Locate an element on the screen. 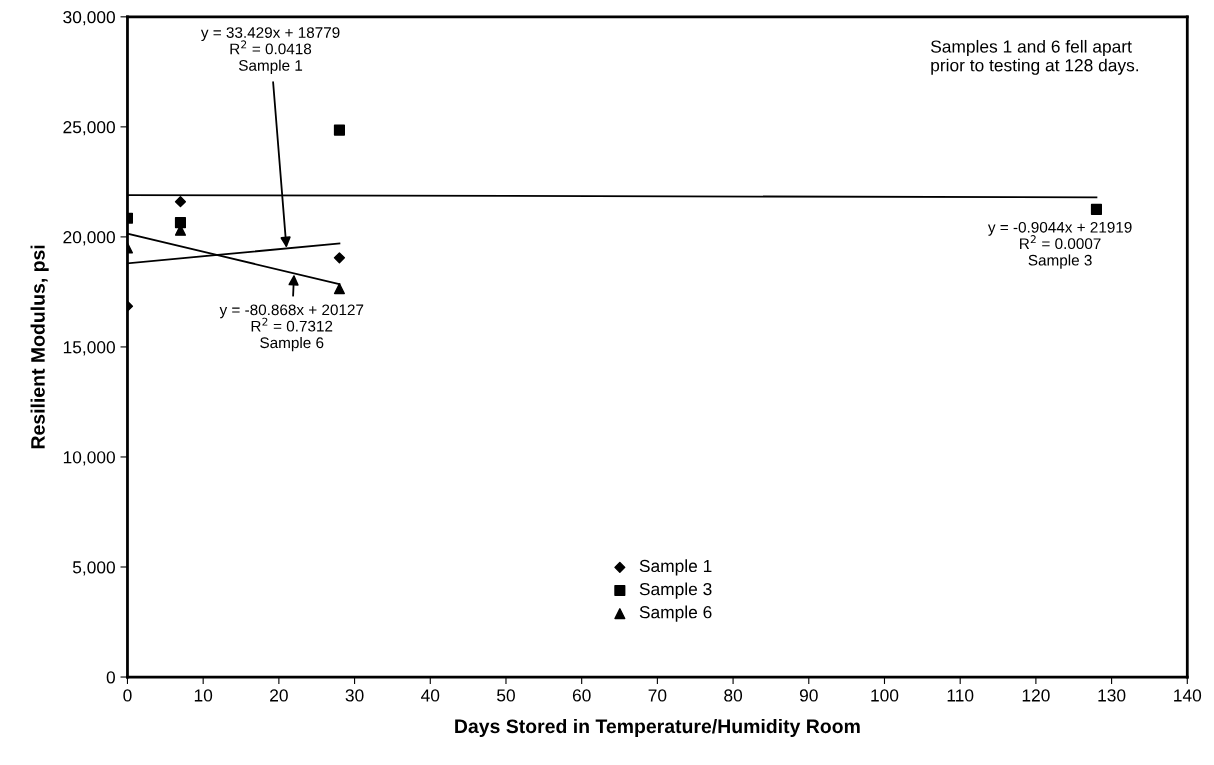 The image size is (1214, 765). x-tick-label: 60 is located at coordinates (581, 695).